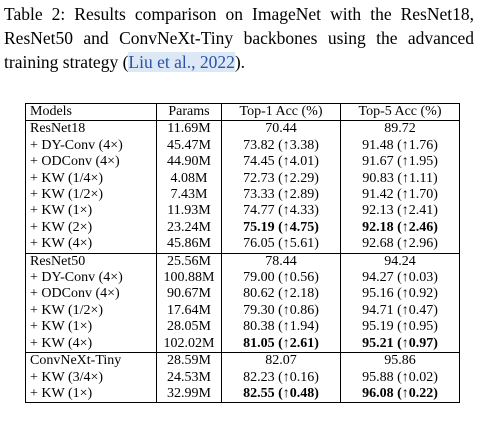 Image resolution: width=482 pixels, height=426 pixels. What do you see at coordinates (189, 394) in the screenshot?
I see `table-cell: 32.99M` at bounding box center [189, 394].